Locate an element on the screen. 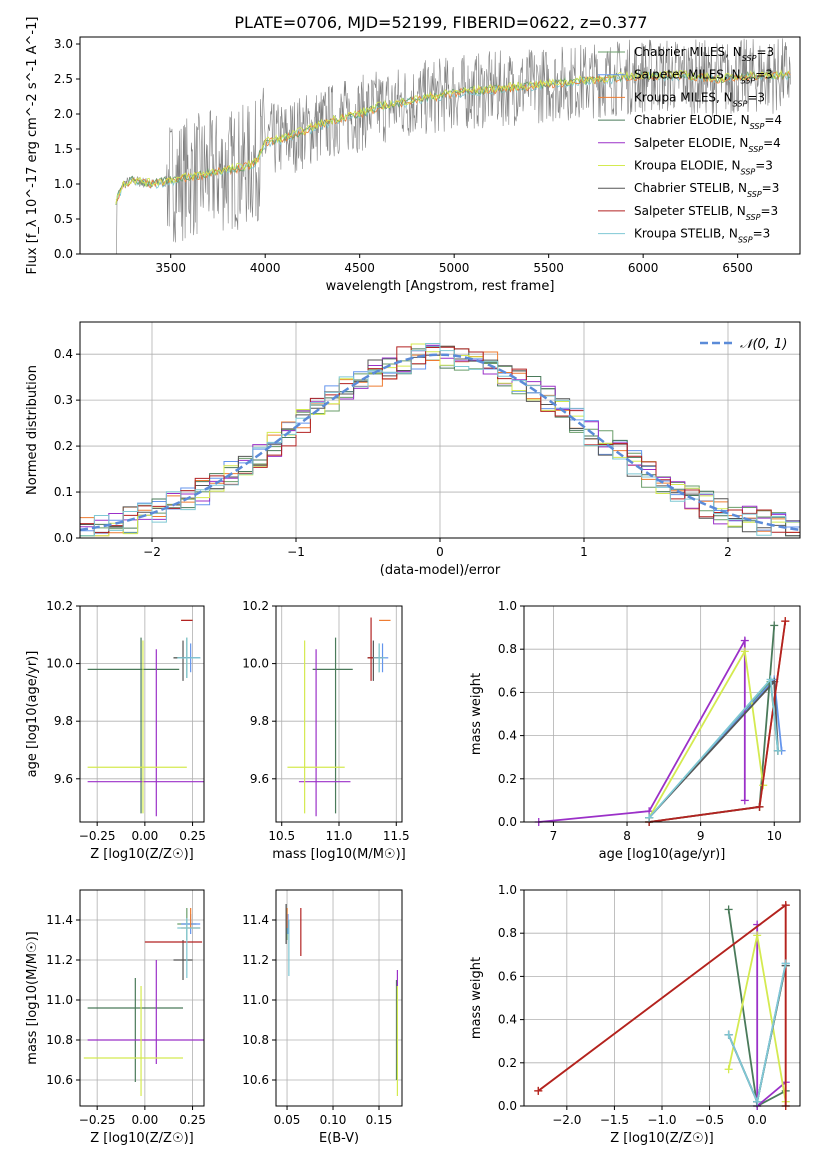  legend-label: Chabrier MILES, NSSP=3 is located at coordinates (704, 54).